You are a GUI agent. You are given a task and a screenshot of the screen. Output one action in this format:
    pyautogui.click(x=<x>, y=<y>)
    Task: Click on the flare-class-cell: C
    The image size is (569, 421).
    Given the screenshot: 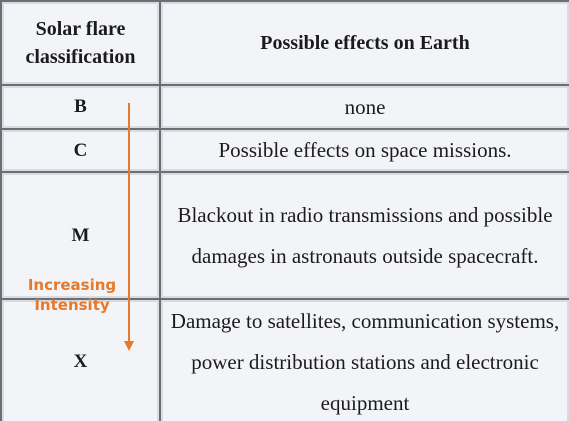 What is the action you would take?
    pyautogui.click(x=80, y=150)
    